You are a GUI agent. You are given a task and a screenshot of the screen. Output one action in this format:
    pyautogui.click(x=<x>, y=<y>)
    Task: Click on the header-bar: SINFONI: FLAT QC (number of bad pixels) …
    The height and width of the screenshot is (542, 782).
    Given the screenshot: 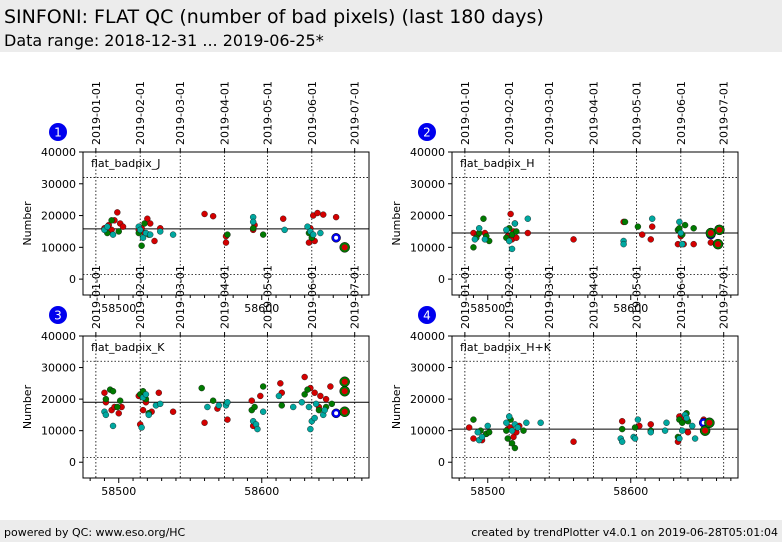 What is the action you would take?
    pyautogui.click(x=391, y=26)
    